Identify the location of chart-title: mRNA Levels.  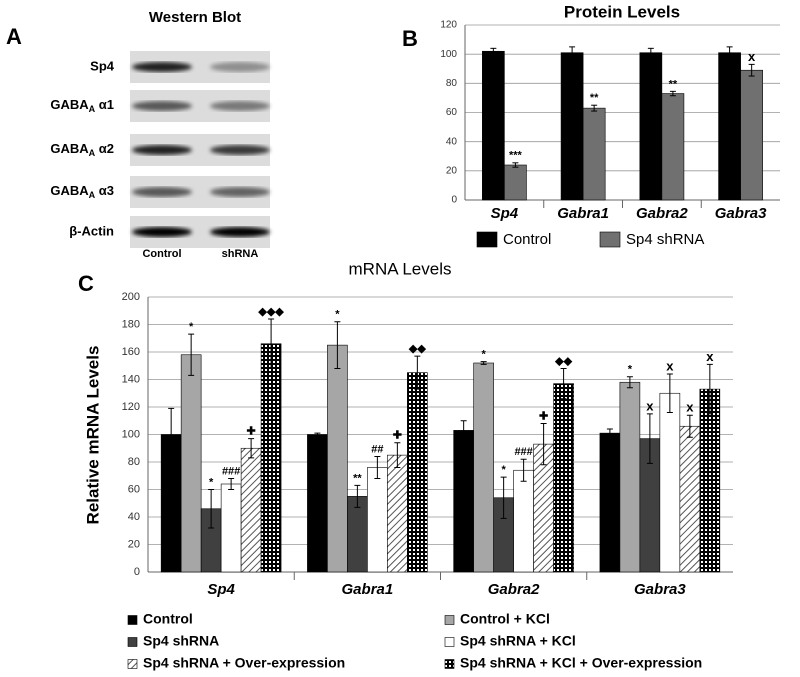
(400, 268).